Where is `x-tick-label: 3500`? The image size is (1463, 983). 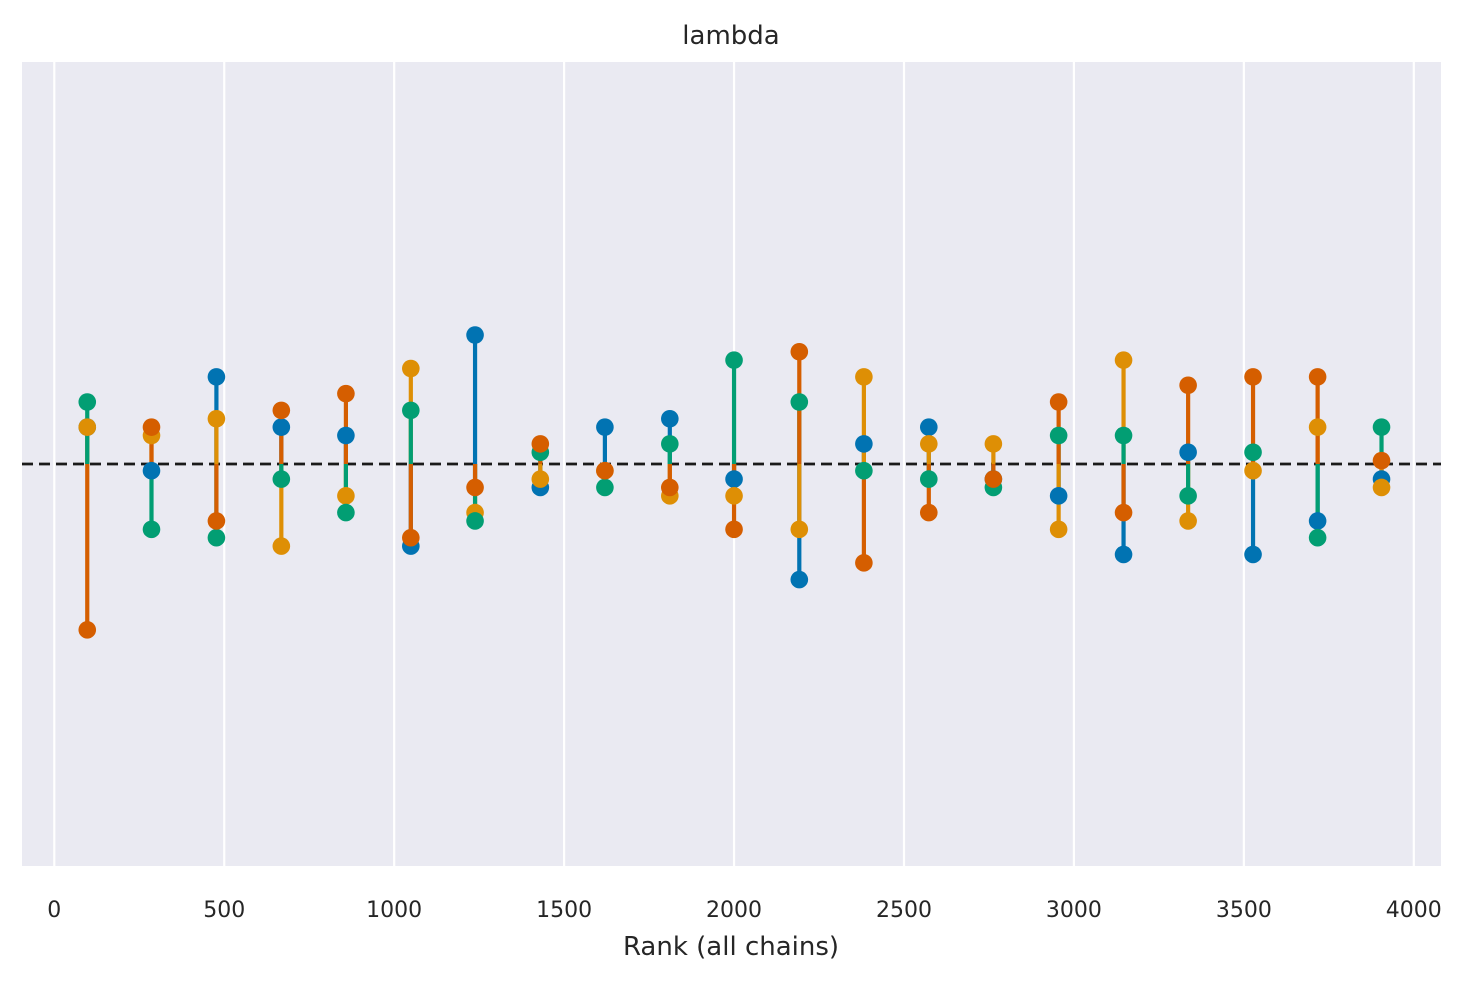
x-tick-label: 3500 is located at coordinates (1244, 910).